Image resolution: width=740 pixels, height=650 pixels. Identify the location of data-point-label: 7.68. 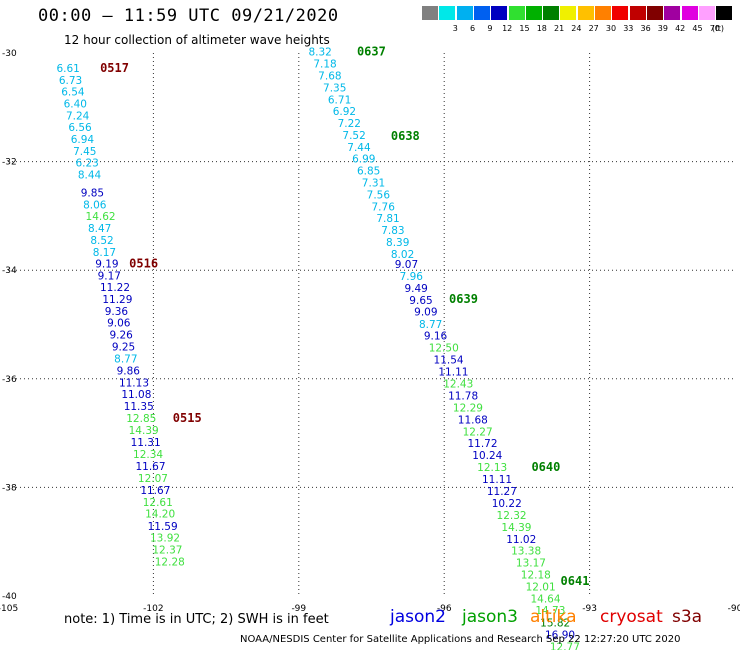
(329, 76).